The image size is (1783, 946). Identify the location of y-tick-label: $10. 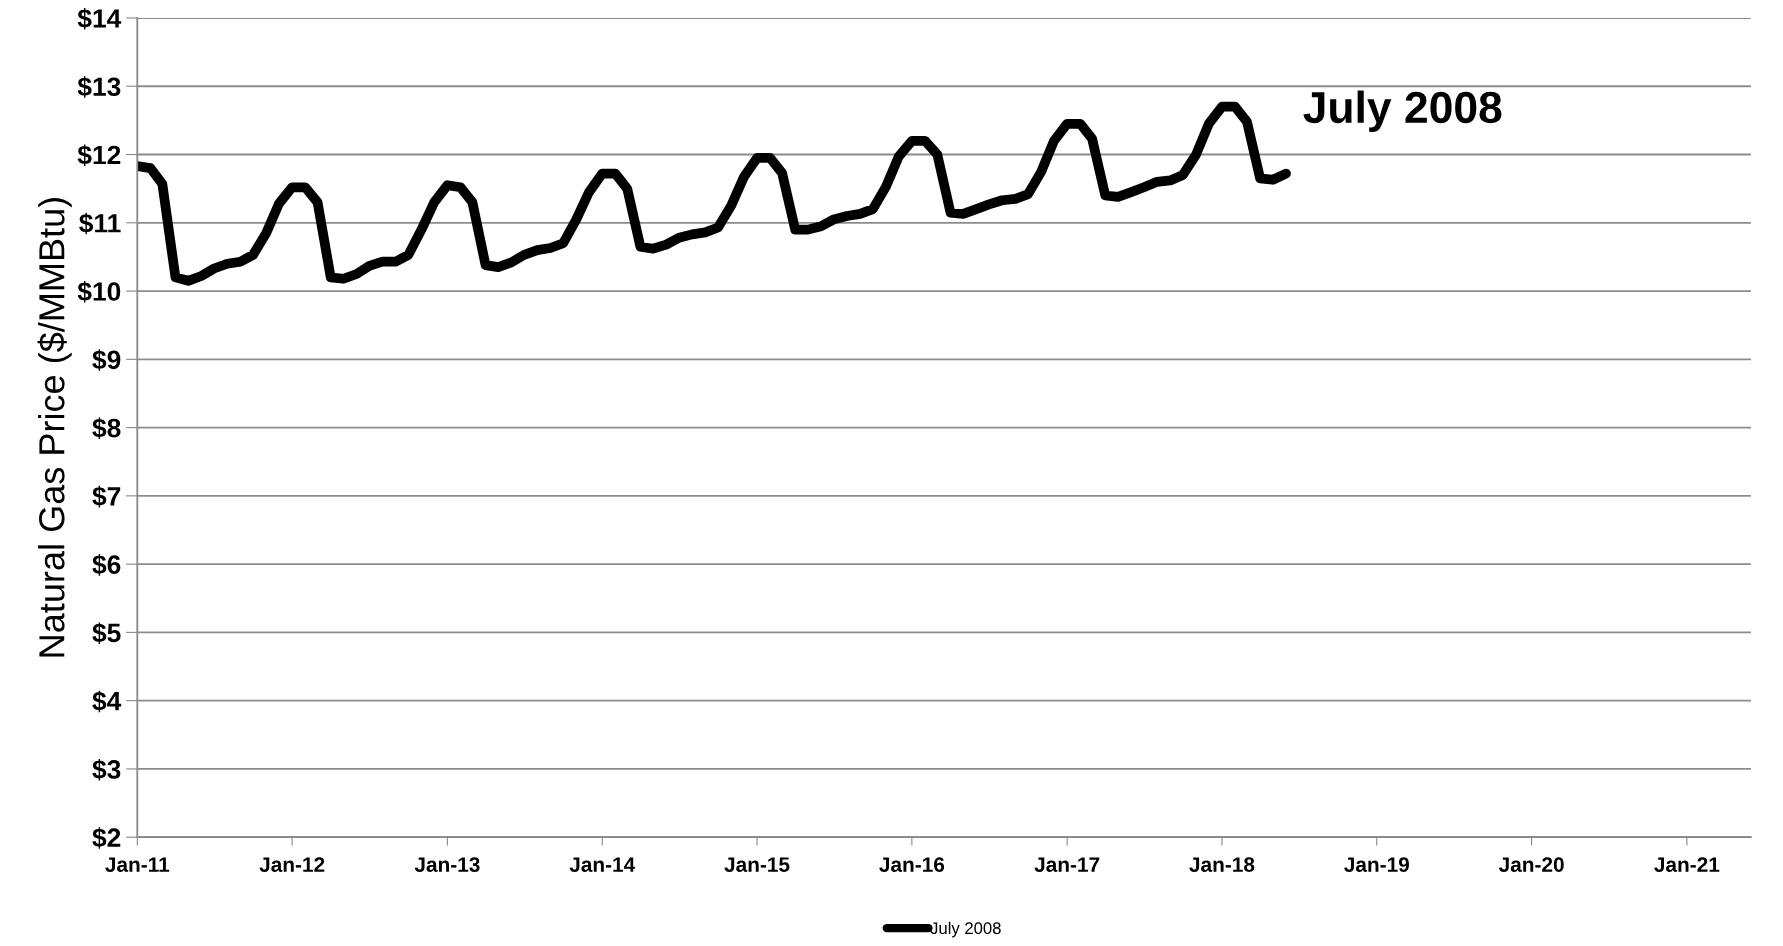
(99, 292).